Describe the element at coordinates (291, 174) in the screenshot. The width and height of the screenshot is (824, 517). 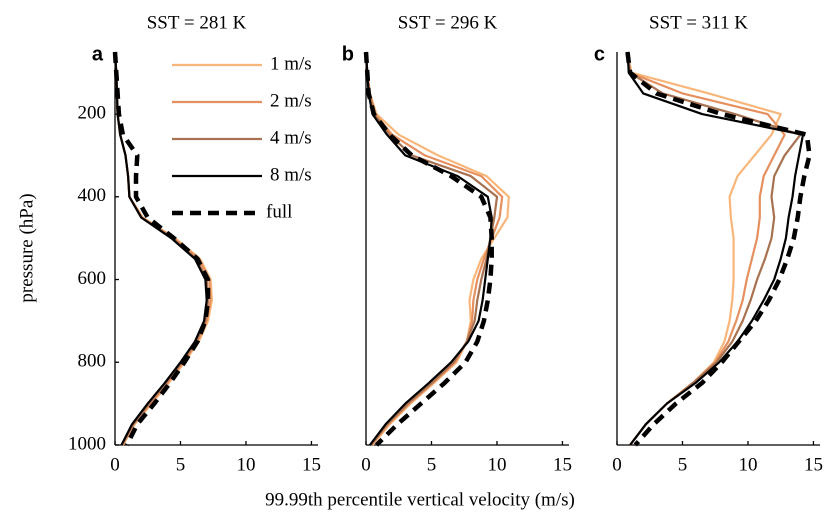
I see `legend-label: 8 m/s` at that location.